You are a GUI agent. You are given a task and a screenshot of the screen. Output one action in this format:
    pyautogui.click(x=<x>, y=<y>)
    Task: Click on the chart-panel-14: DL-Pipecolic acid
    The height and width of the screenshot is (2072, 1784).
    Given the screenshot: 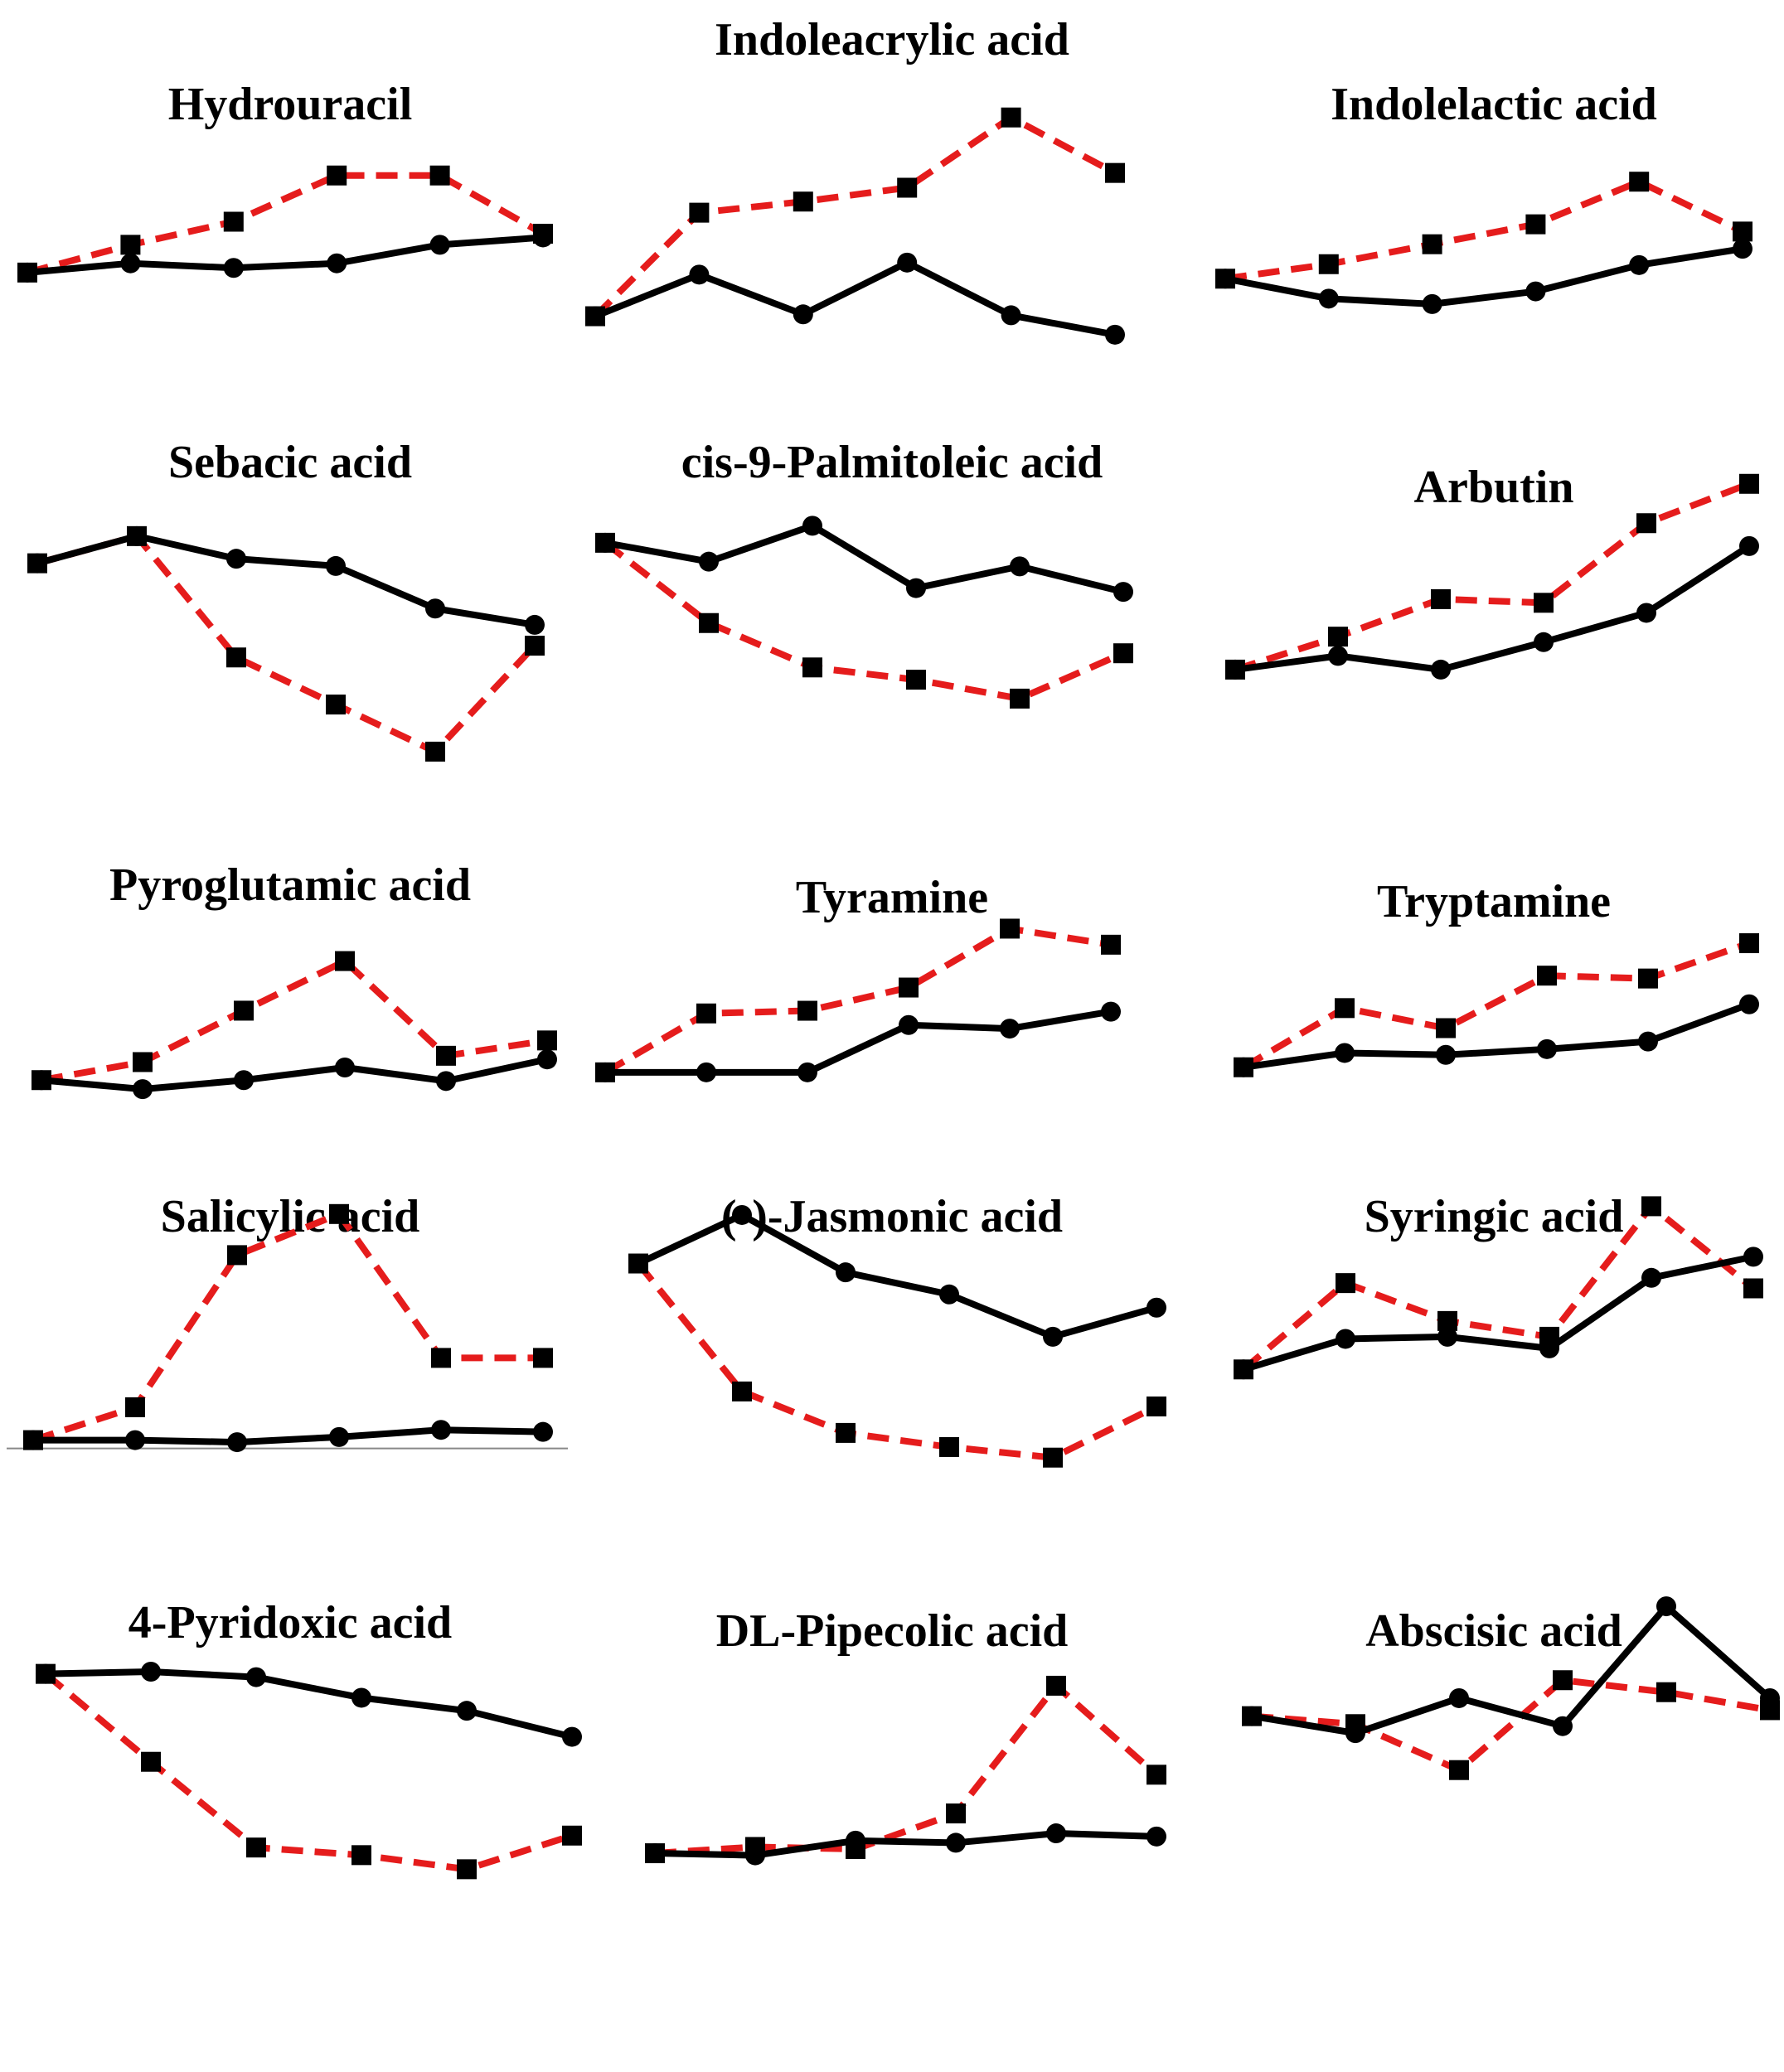 What is the action you would take?
    pyautogui.click(x=892, y=1823)
    